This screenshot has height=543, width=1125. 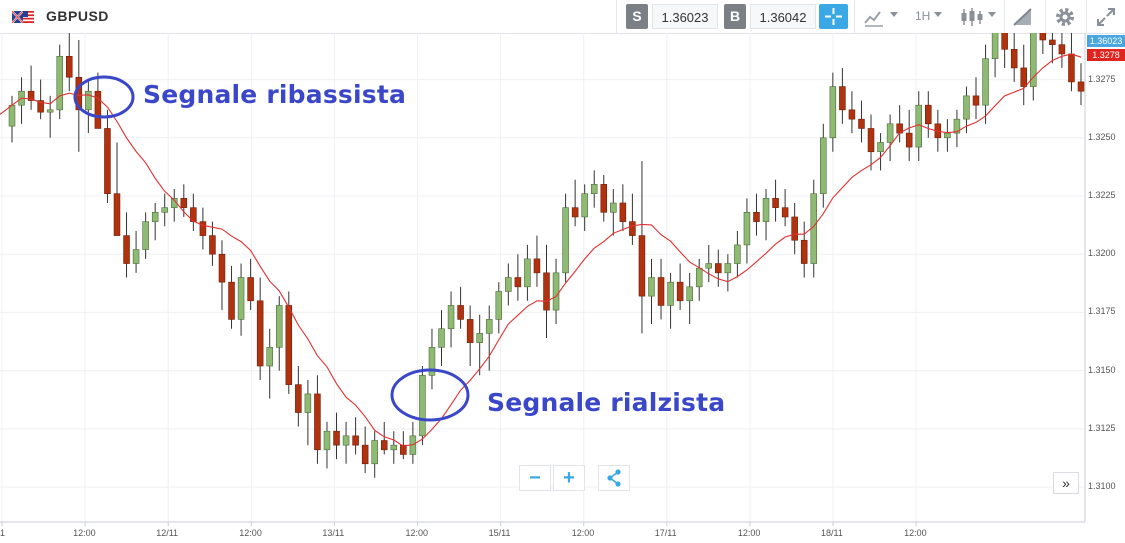 I want to click on share-button, so click(x=614, y=478).